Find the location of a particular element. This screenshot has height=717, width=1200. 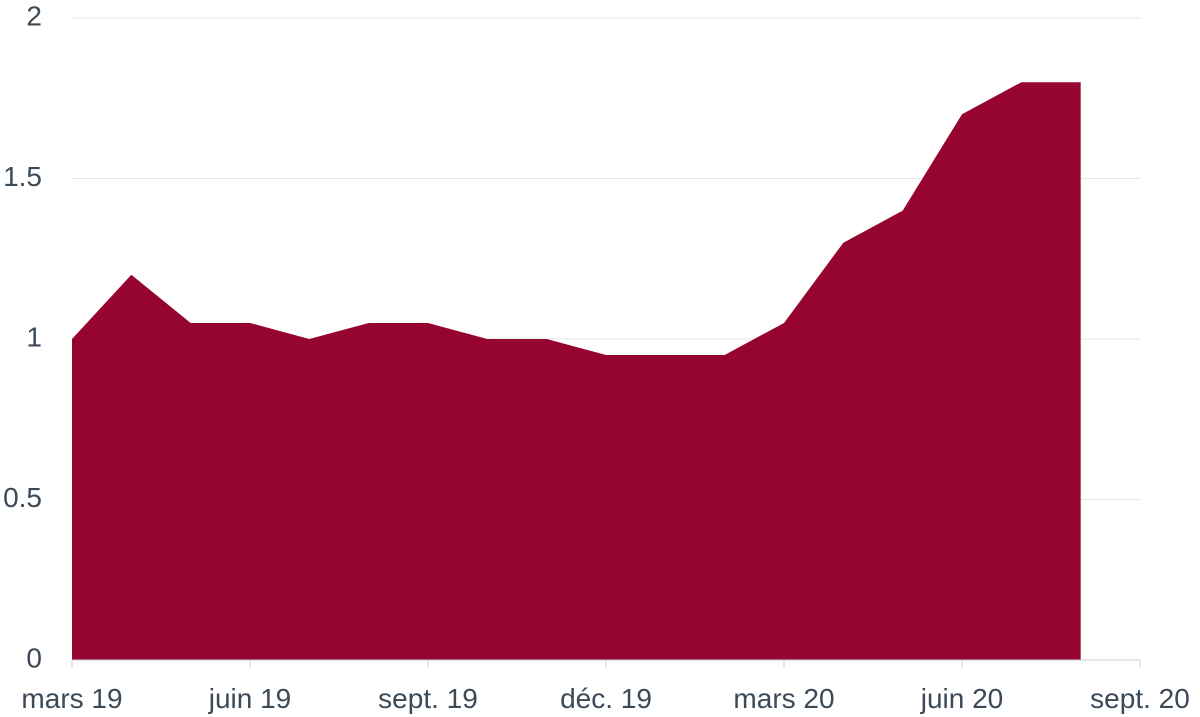

y-tick-label: 0 is located at coordinates (34, 657).